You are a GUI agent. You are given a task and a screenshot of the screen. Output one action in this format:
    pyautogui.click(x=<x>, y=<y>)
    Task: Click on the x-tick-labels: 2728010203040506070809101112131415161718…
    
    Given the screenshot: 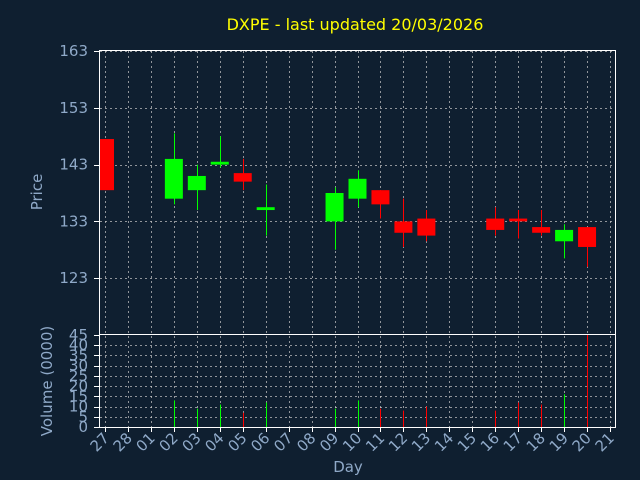 What is the action you would take?
    pyautogui.click(x=352, y=442)
    